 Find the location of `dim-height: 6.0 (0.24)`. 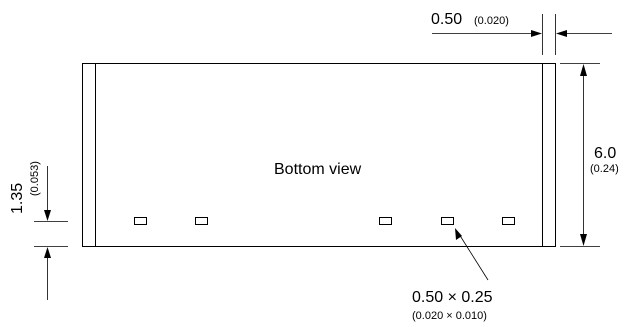

dim-height: 6.0 (0.24) is located at coordinates (589, 155).